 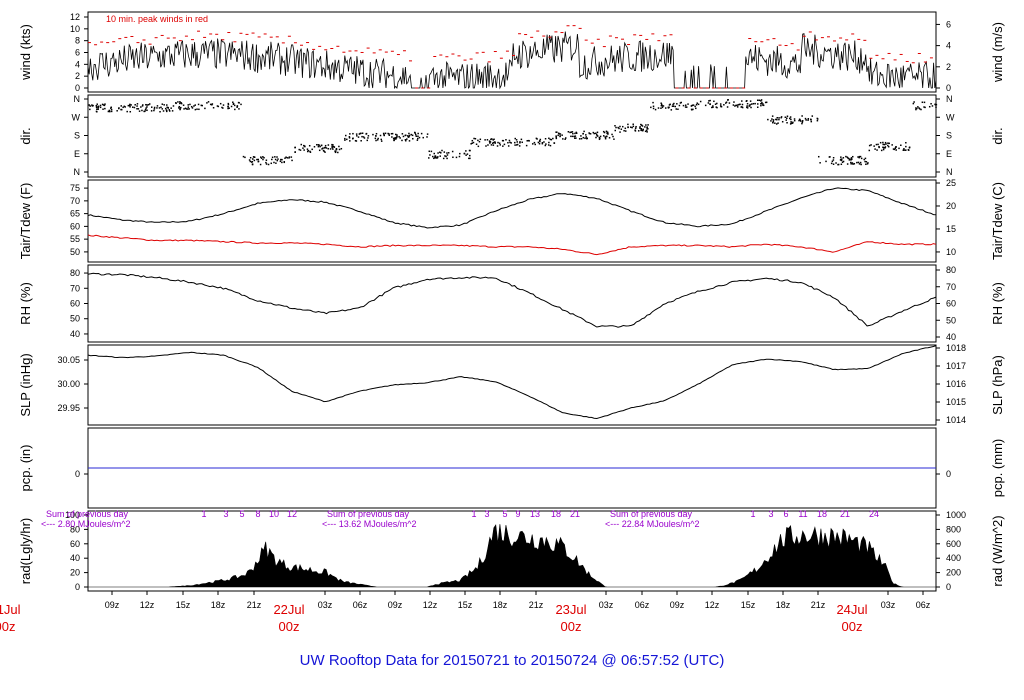 I want to click on right-tick-label: 1016, so click(x=956, y=384).